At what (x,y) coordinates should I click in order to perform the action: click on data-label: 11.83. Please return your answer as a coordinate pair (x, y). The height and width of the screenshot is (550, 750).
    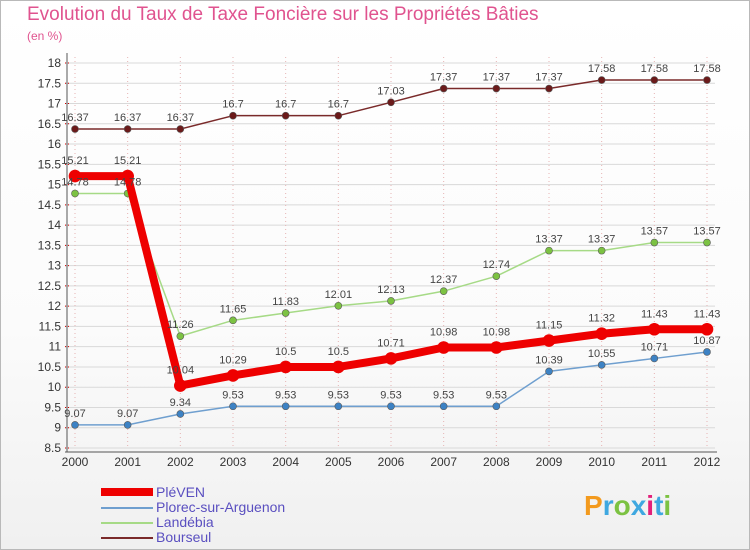
    Looking at the image, I should click on (285, 302).